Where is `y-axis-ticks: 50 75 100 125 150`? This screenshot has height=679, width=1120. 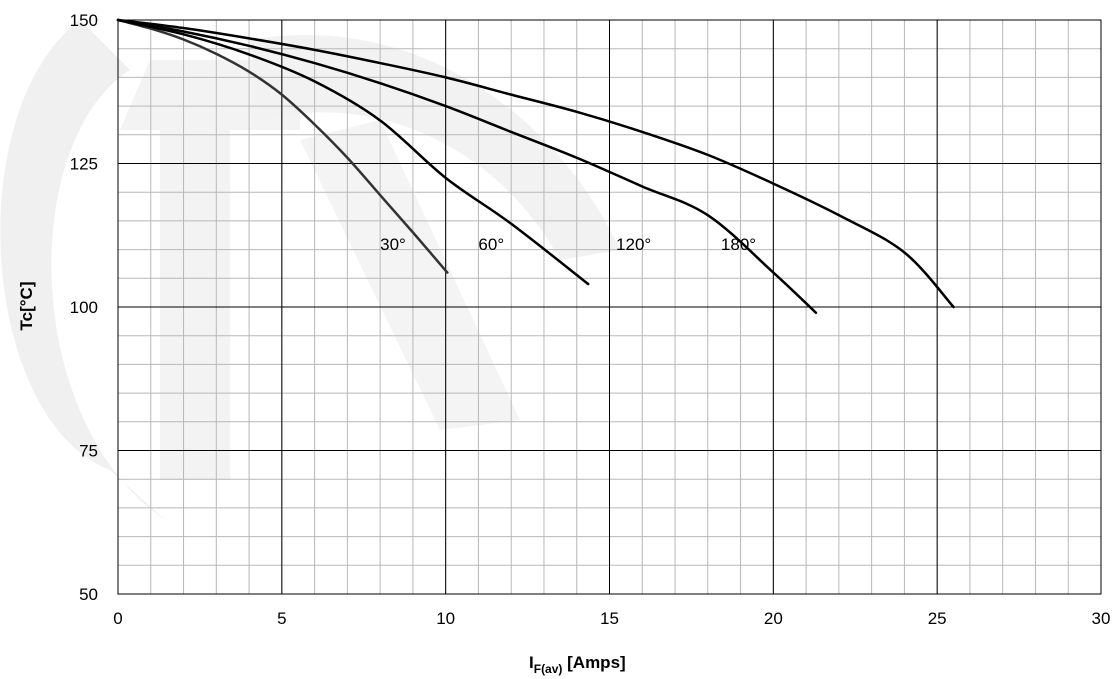 y-axis-ticks: 50 75 100 125 150 is located at coordinates (84, 307).